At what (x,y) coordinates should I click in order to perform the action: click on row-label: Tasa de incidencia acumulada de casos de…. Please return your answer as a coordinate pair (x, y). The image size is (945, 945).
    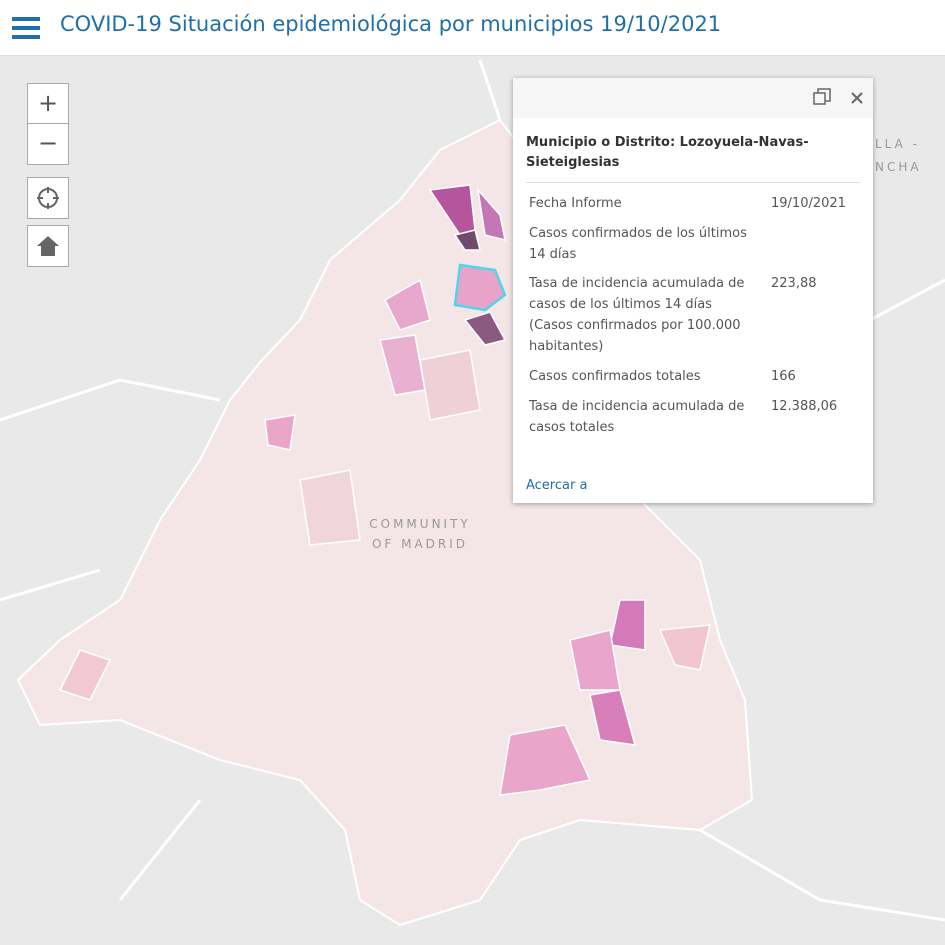
    Looking at the image, I should click on (637, 315).